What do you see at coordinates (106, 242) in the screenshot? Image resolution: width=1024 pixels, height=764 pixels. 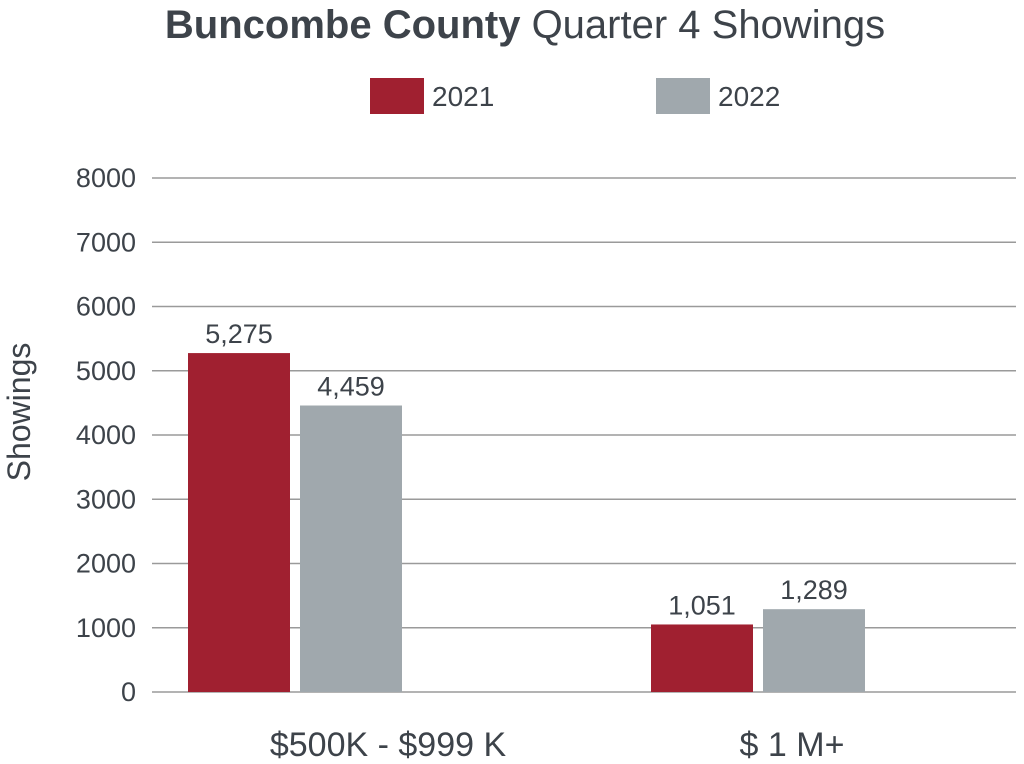 I see `y-tick-label: 7000` at bounding box center [106, 242].